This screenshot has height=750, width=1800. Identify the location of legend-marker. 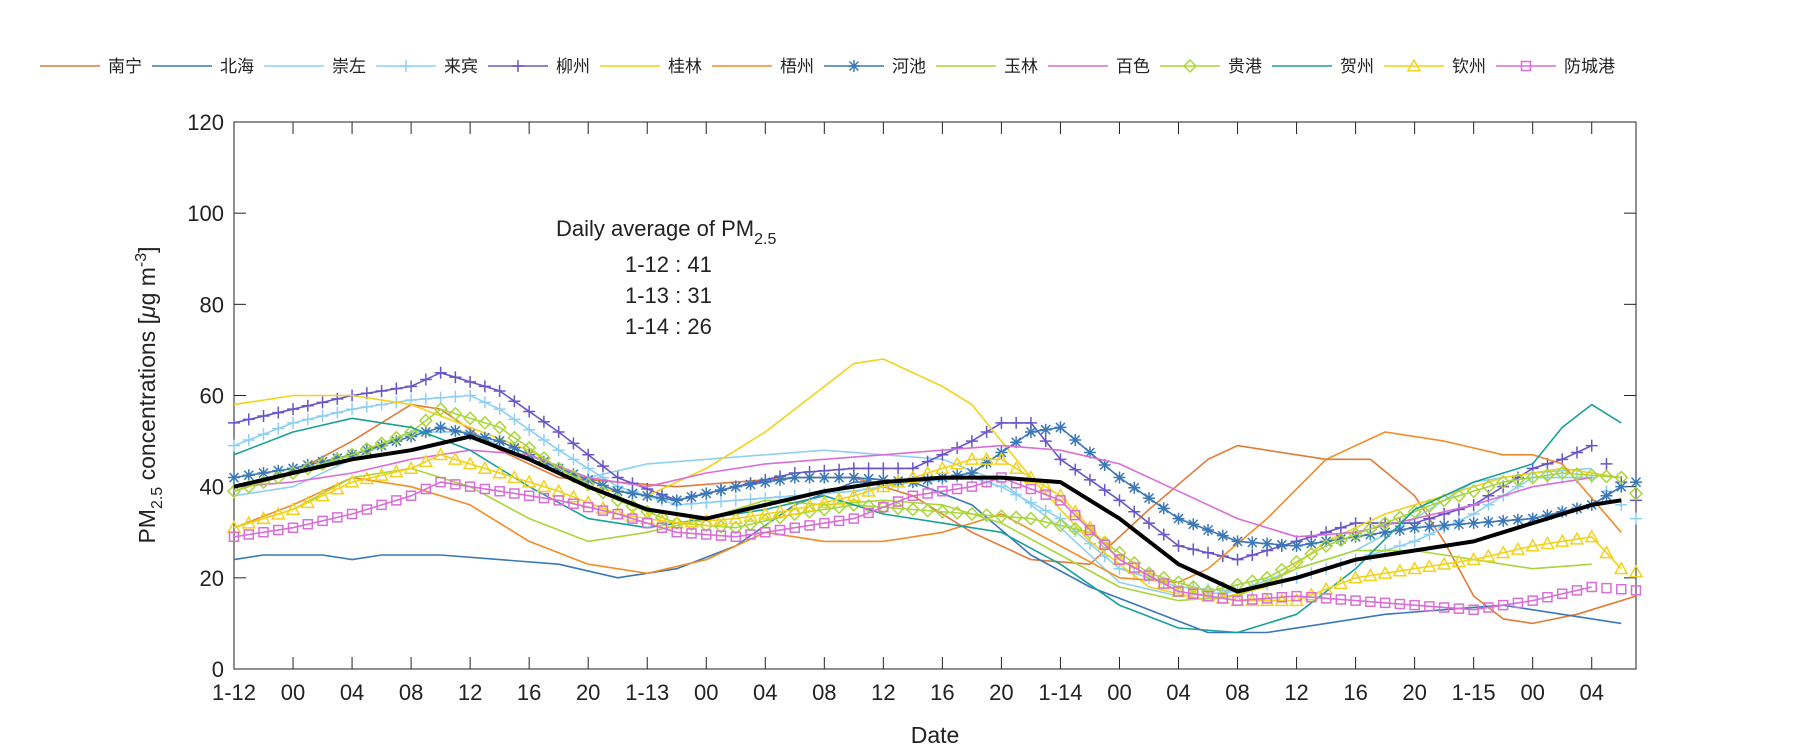
(1526, 66).